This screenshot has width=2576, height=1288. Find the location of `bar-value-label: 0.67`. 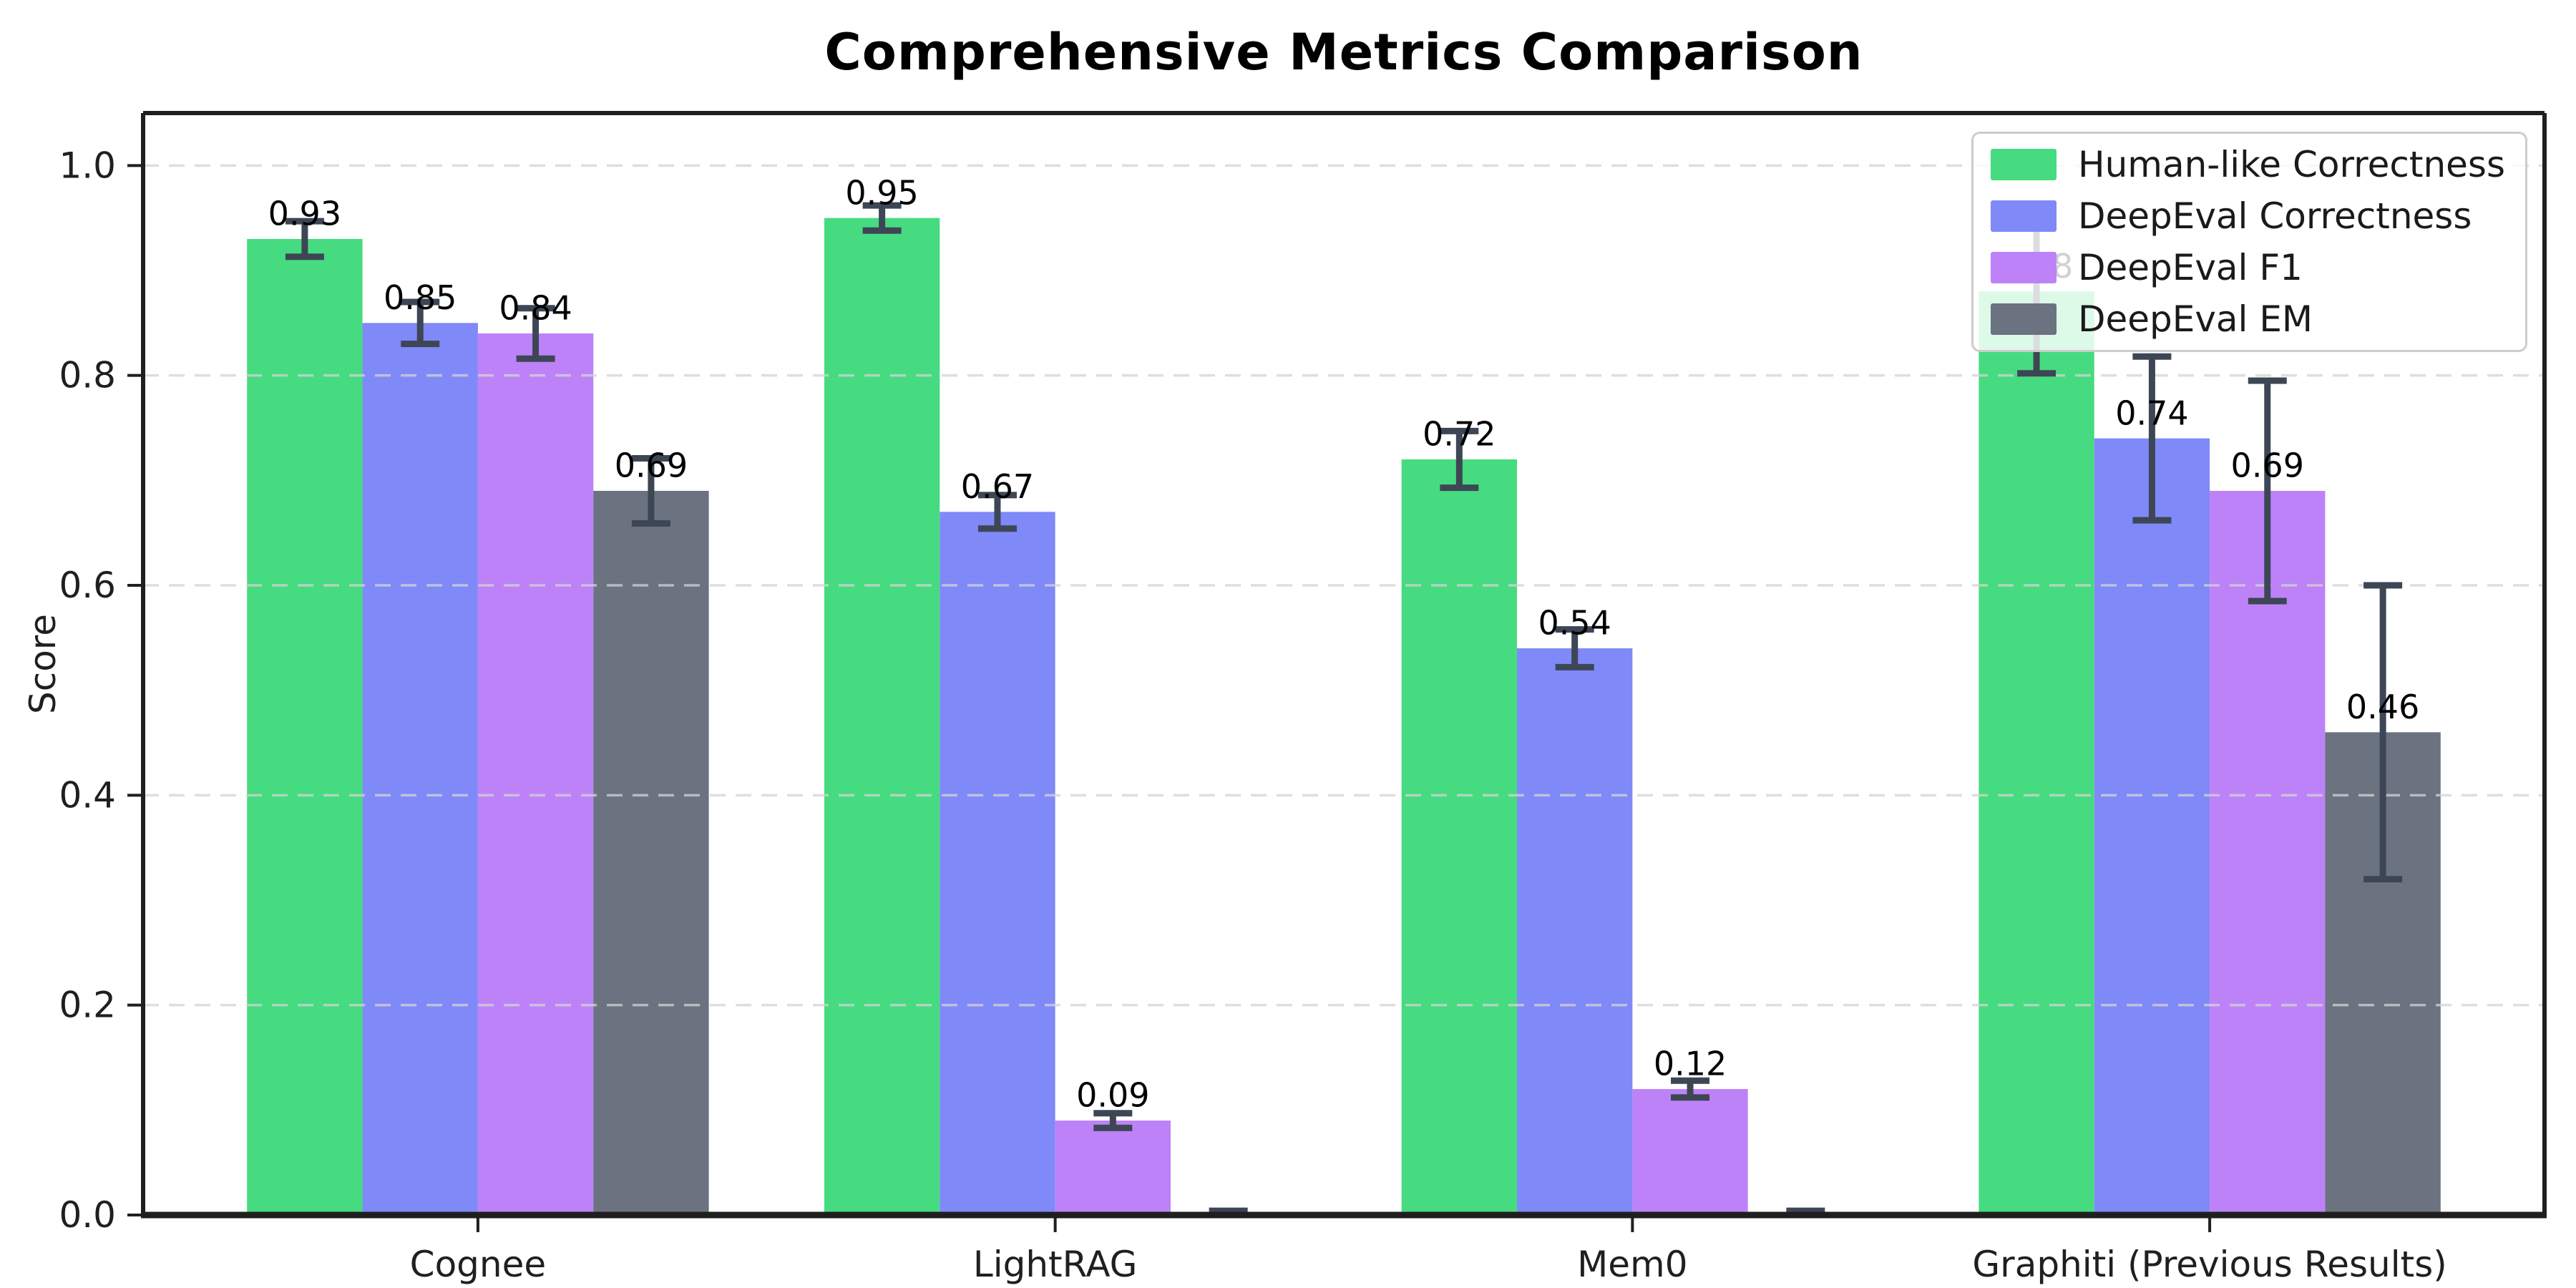

bar-value-label: 0.67 is located at coordinates (997, 486).